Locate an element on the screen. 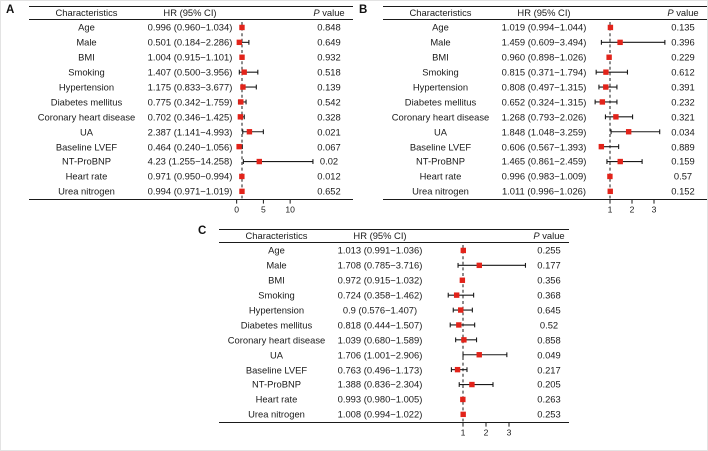 The image size is (708, 451). forest-row: Heart rate 0.993 (0.980−1.005) 0.263 is located at coordinates (394, 399).